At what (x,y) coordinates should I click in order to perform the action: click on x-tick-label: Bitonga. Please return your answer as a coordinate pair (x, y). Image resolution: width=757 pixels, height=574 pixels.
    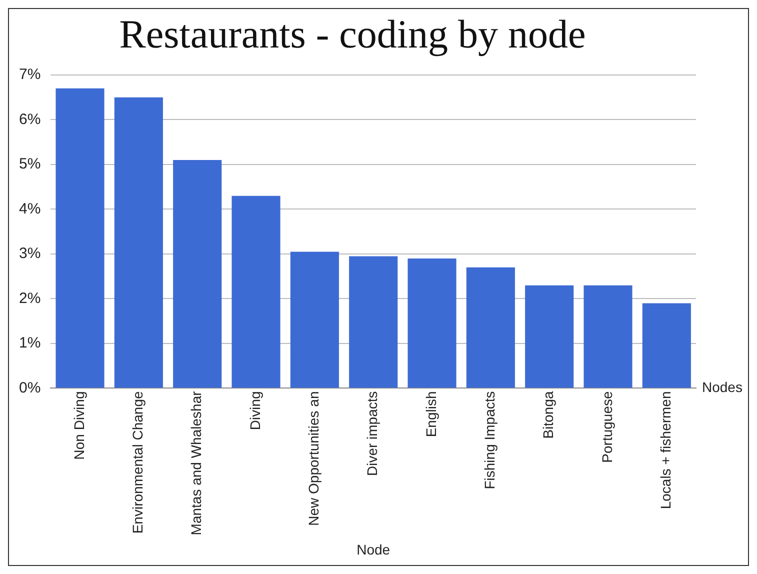
    Looking at the image, I should click on (548, 415).